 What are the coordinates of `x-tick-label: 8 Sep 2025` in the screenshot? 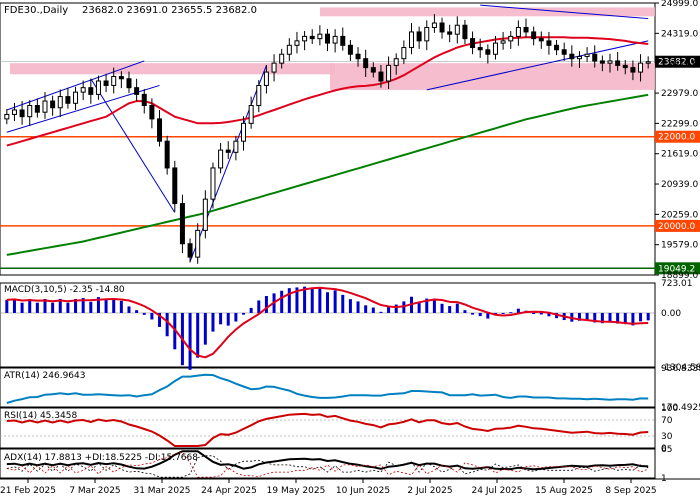 It's located at (630, 491).